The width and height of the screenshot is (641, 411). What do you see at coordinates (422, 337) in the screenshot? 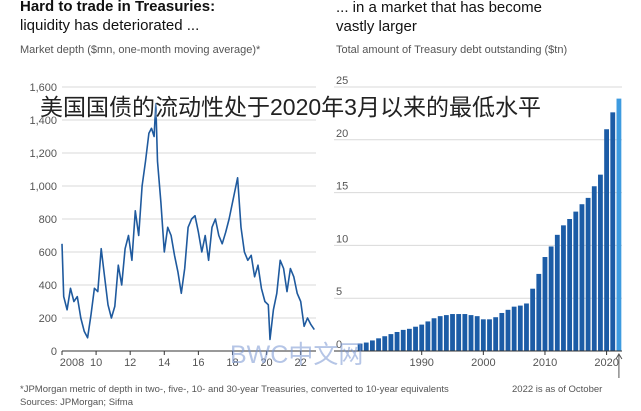
I see `bar-1990` at bounding box center [422, 337].